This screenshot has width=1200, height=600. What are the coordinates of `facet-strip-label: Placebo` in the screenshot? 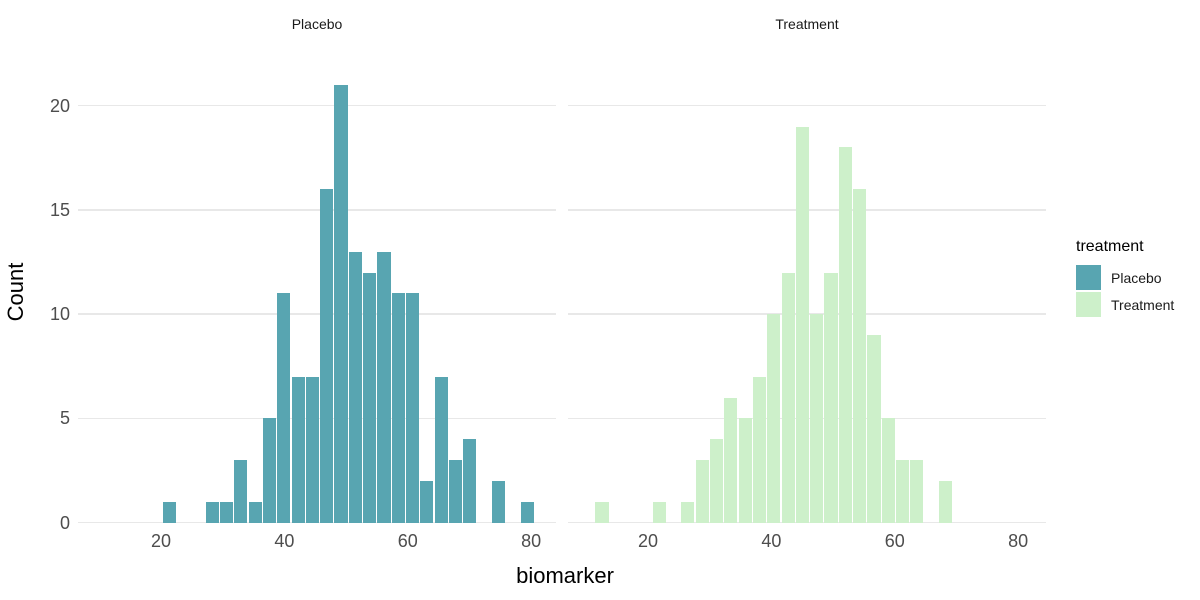 It's located at (317, 24).